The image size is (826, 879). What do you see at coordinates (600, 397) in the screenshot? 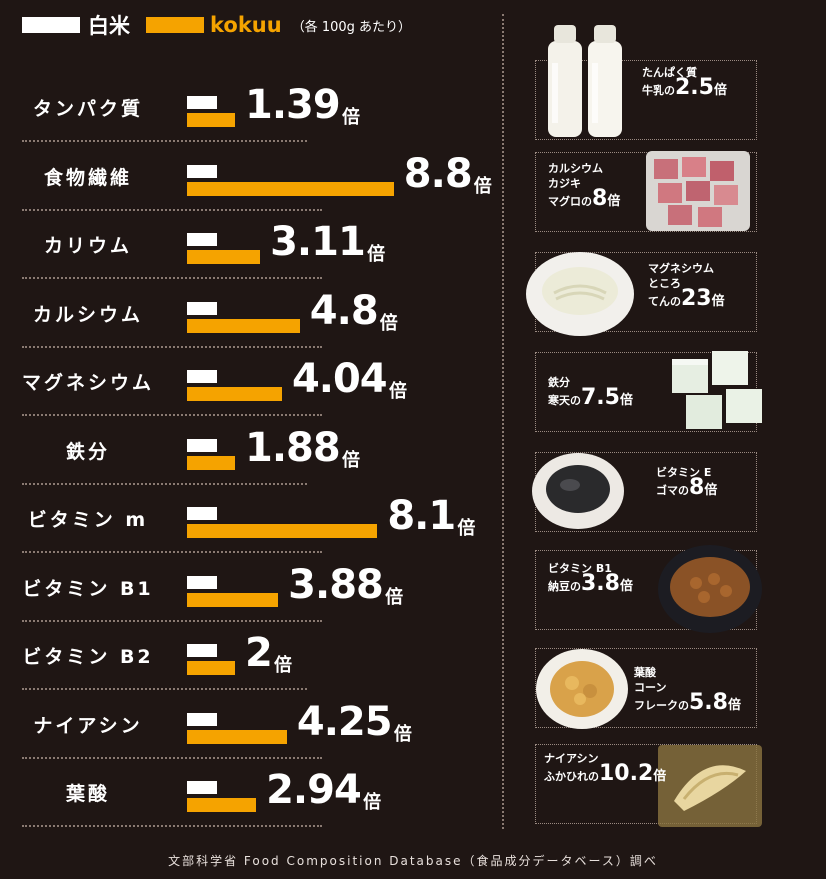
I see `comparison-value: 7.5` at bounding box center [600, 397].